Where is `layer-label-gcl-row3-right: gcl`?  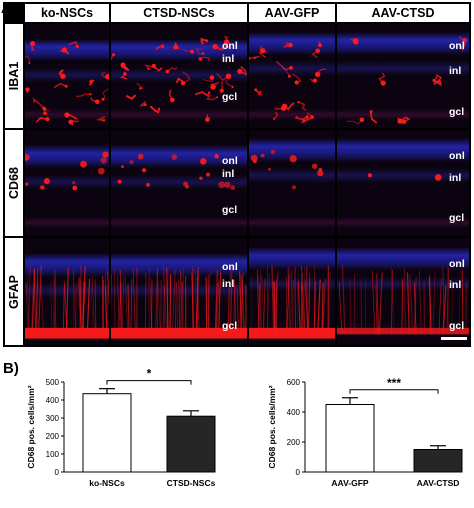 layer-label-gcl-row3-right: gcl is located at coordinates (457, 326).